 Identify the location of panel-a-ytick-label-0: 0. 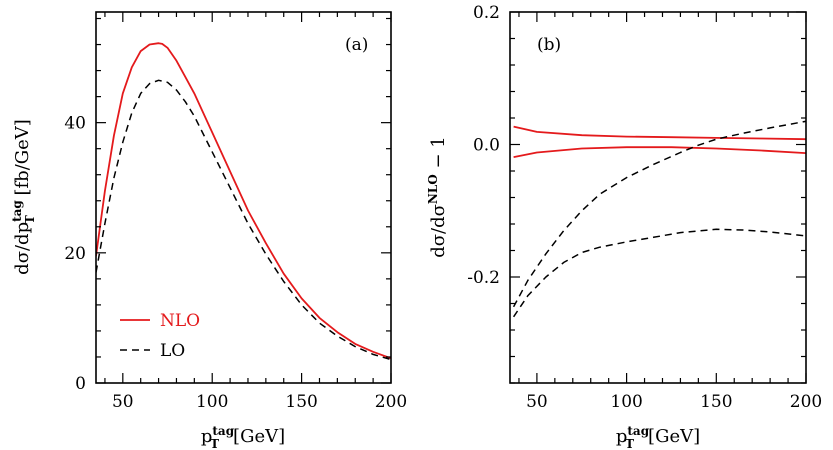
(80, 384).